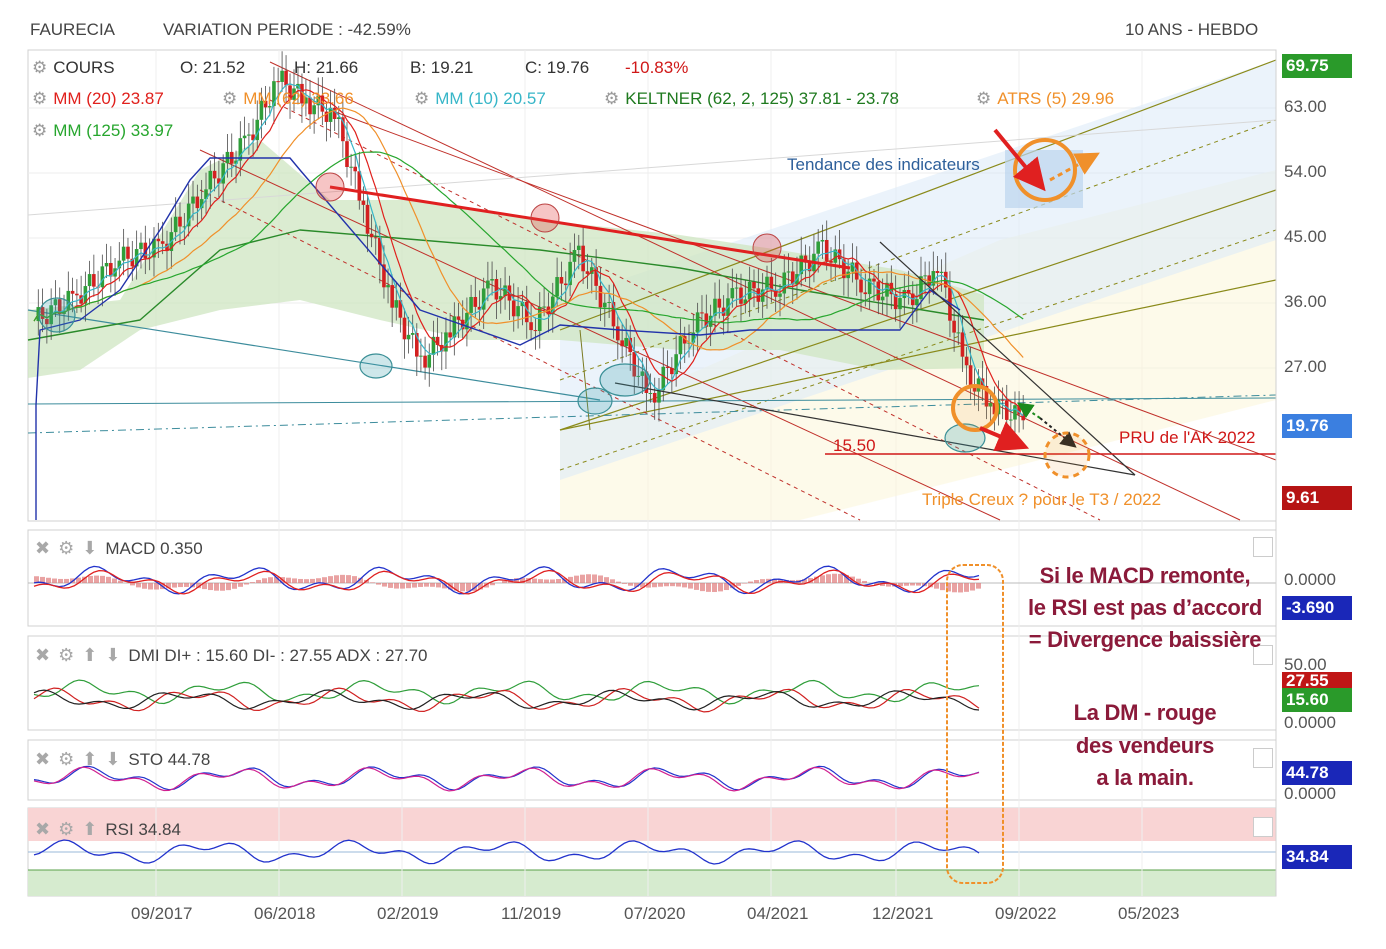 This screenshot has width=1386, height=949. I want to click on comment-line: Si le MACD remonte,, so click(1145, 576).